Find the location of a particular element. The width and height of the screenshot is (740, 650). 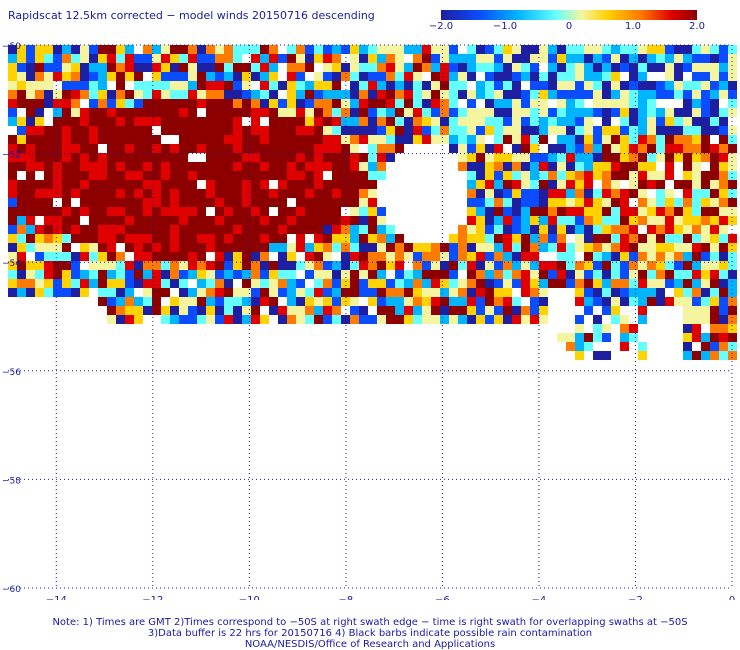

x-tick-label: −6 is located at coordinates (442, 597).